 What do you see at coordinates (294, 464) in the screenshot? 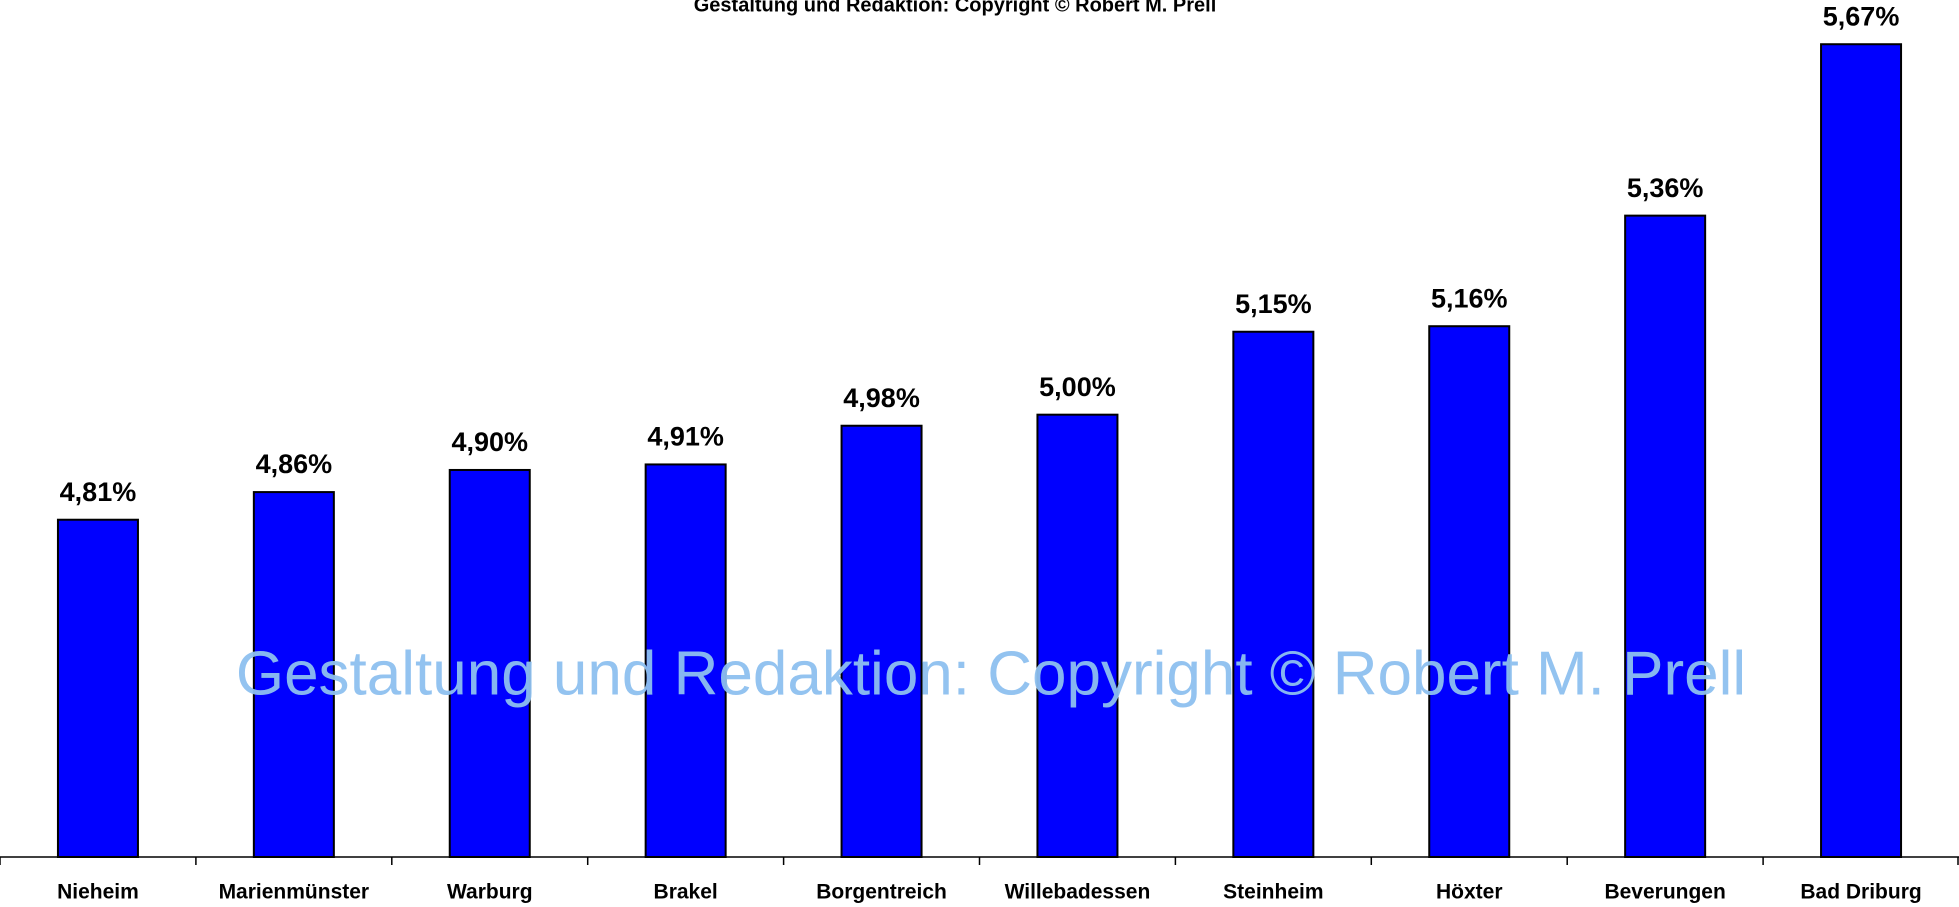
I see `value-label: 4,86%` at bounding box center [294, 464].